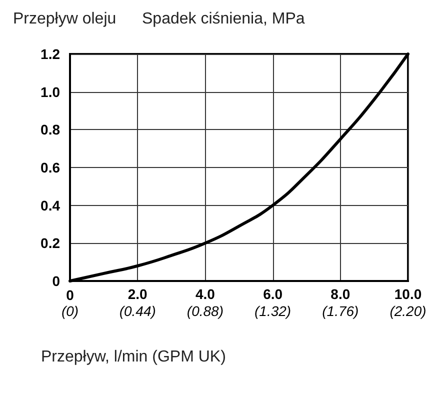 Image resolution: width=441 pixels, height=395 pixels. I want to click on x2-tick-label: (2.20), so click(408, 311).